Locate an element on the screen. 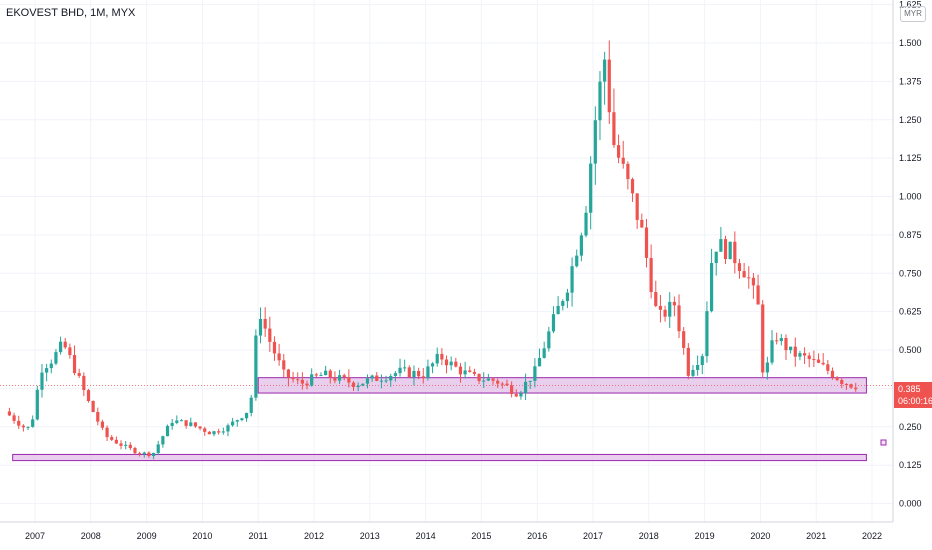  x-tick-label: 2019 is located at coordinates (705, 536).